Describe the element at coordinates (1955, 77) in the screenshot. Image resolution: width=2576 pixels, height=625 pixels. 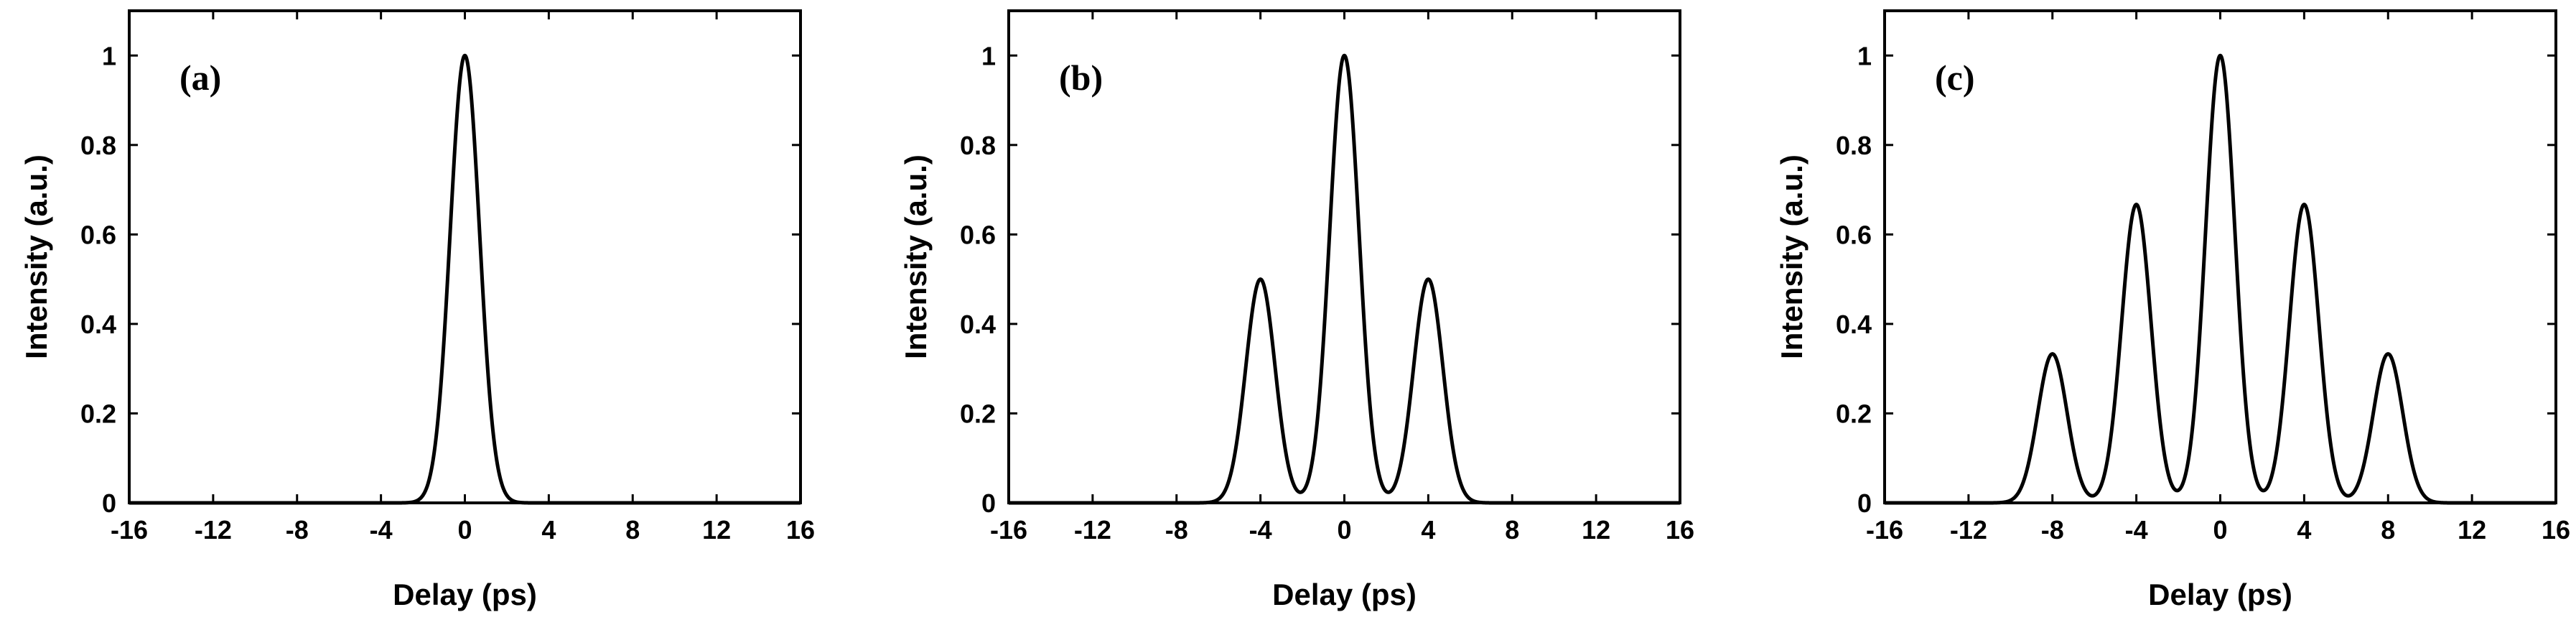
I see `panel-label: (c)` at that location.